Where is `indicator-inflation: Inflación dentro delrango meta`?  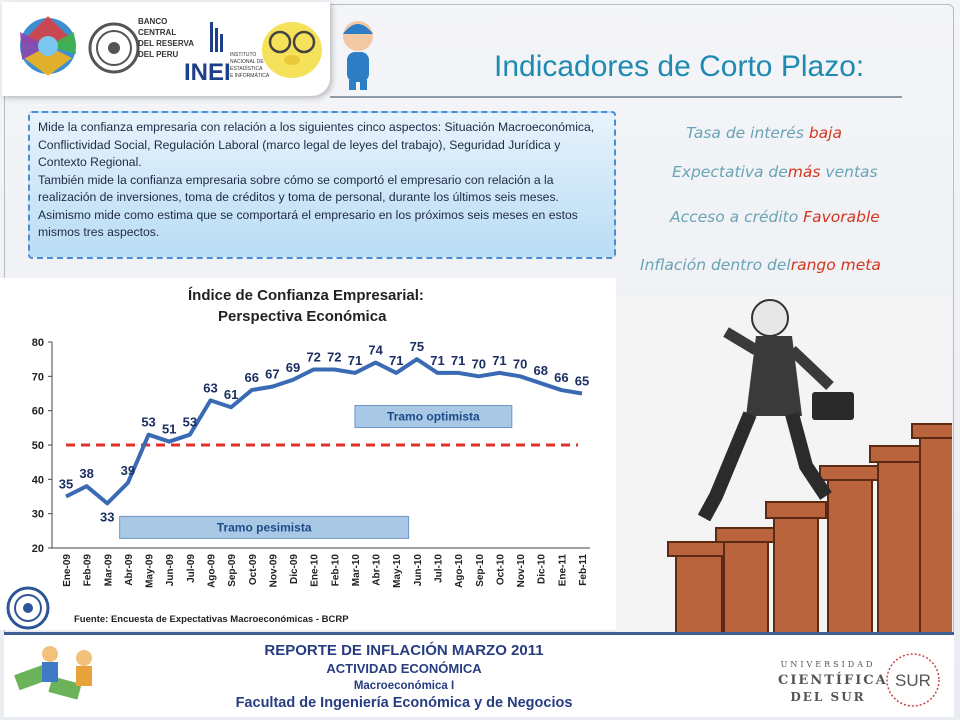
indicator-inflation: Inflación dentro delrango meta is located at coordinates (760, 265).